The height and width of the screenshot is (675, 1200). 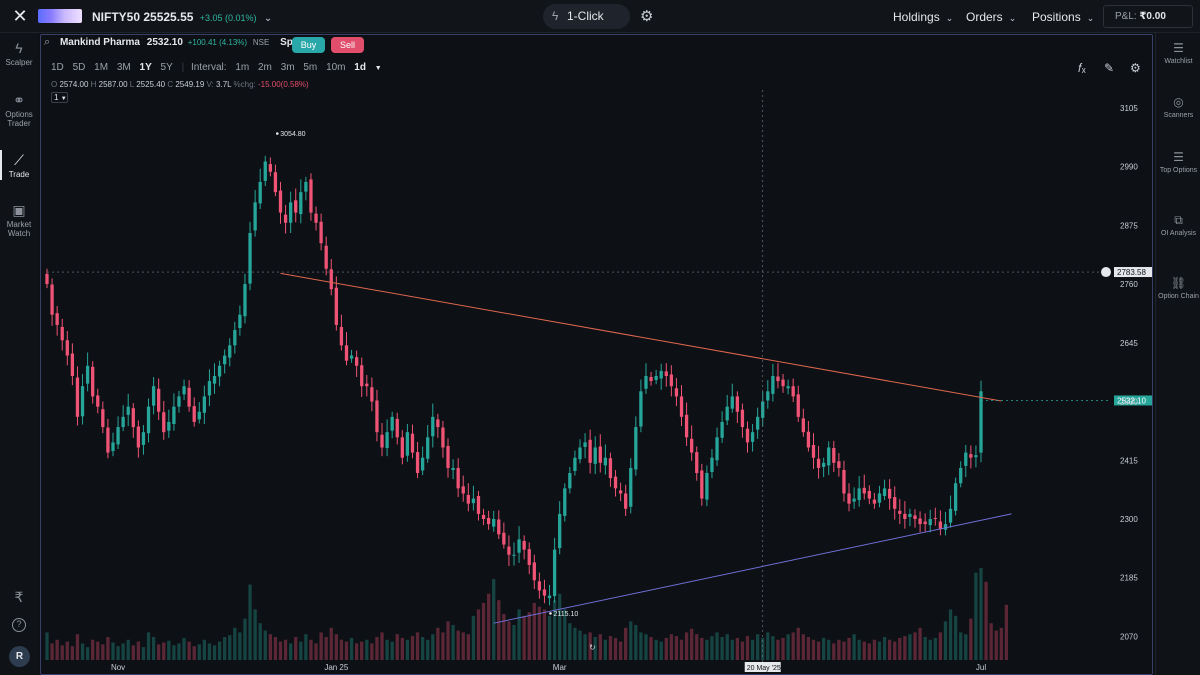 I want to click on sidebar-item-top-options: ☰ Top Options, so click(x=1178, y=162).